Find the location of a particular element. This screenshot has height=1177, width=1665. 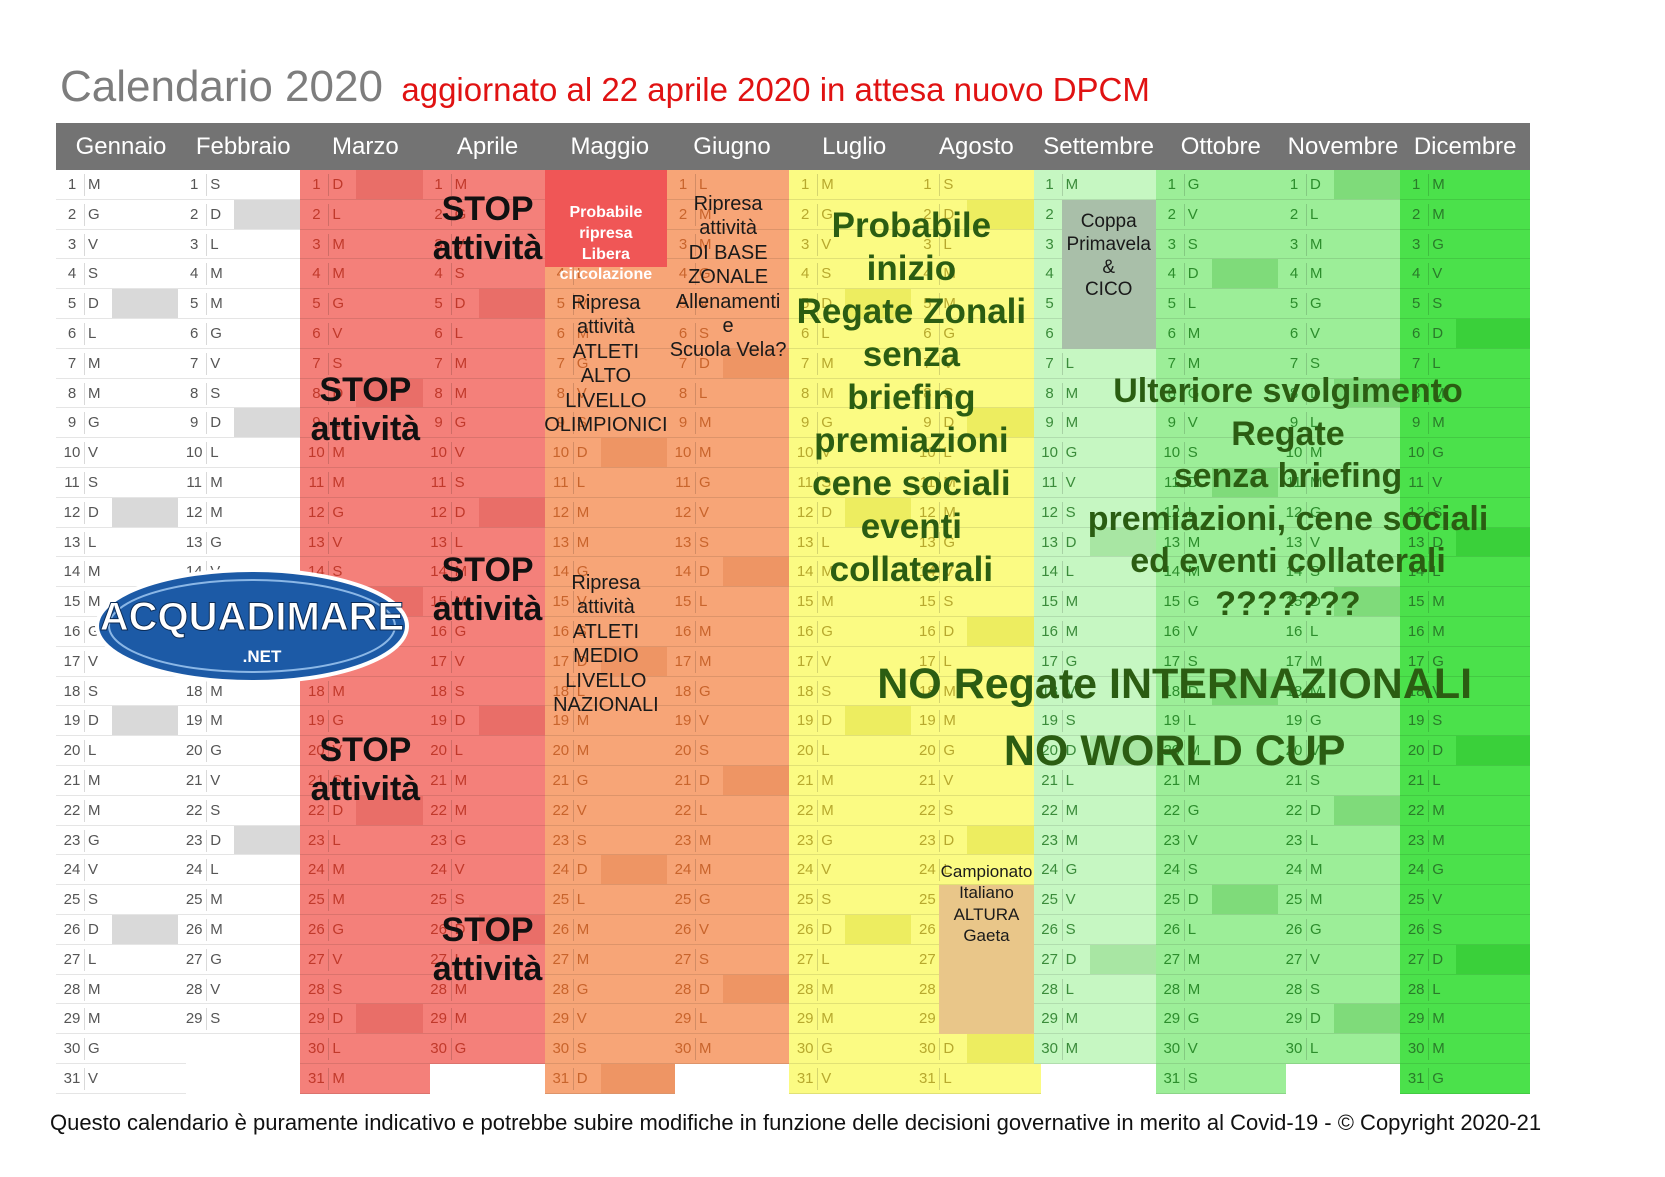

no-regate-internazionali-line: NO WORLD CUP is located at coordinates (1174, 751).